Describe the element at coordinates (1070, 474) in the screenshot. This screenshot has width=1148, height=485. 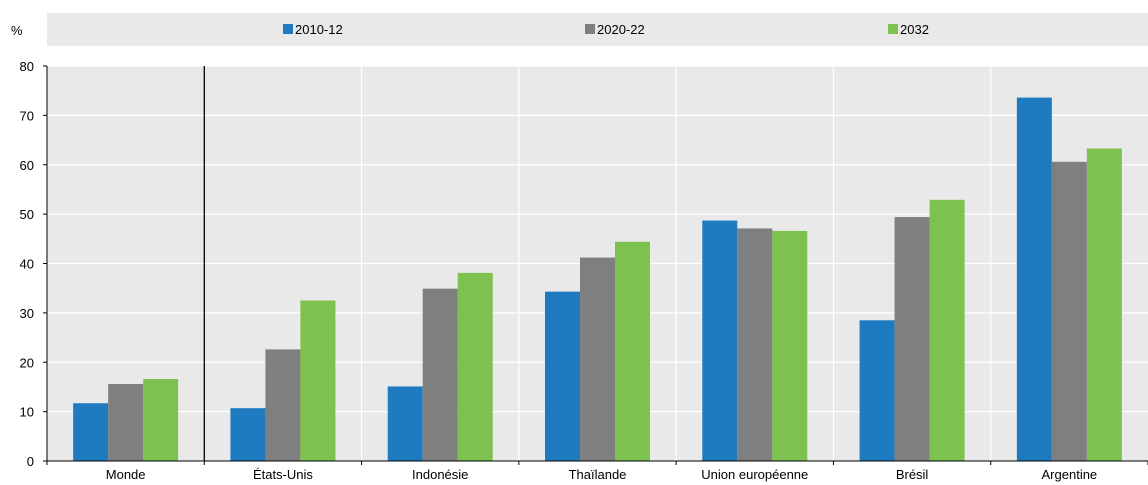
I see `x-tick-label: Argentine` at that location.